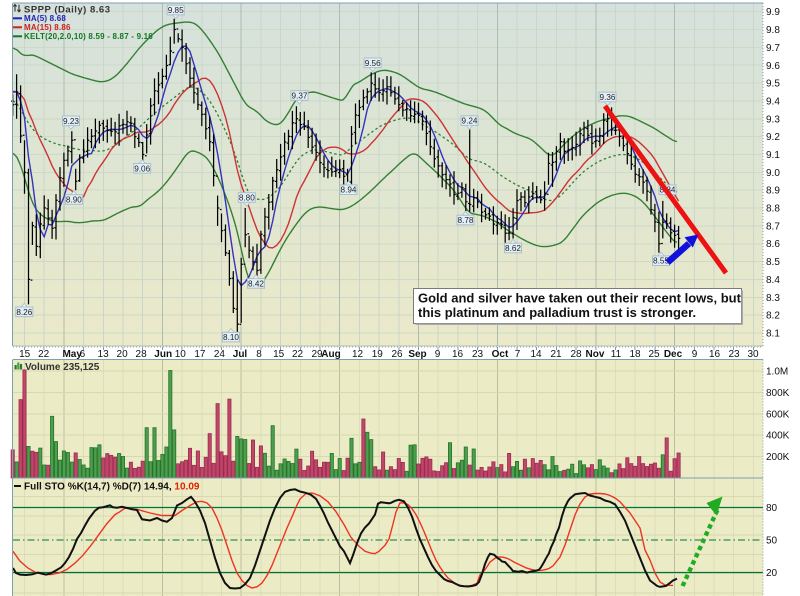 This screenshot has height=596, width=800. Describe the element at coordinates (259, 354) in the screenshot. I see `svg-text: 8` at that location.